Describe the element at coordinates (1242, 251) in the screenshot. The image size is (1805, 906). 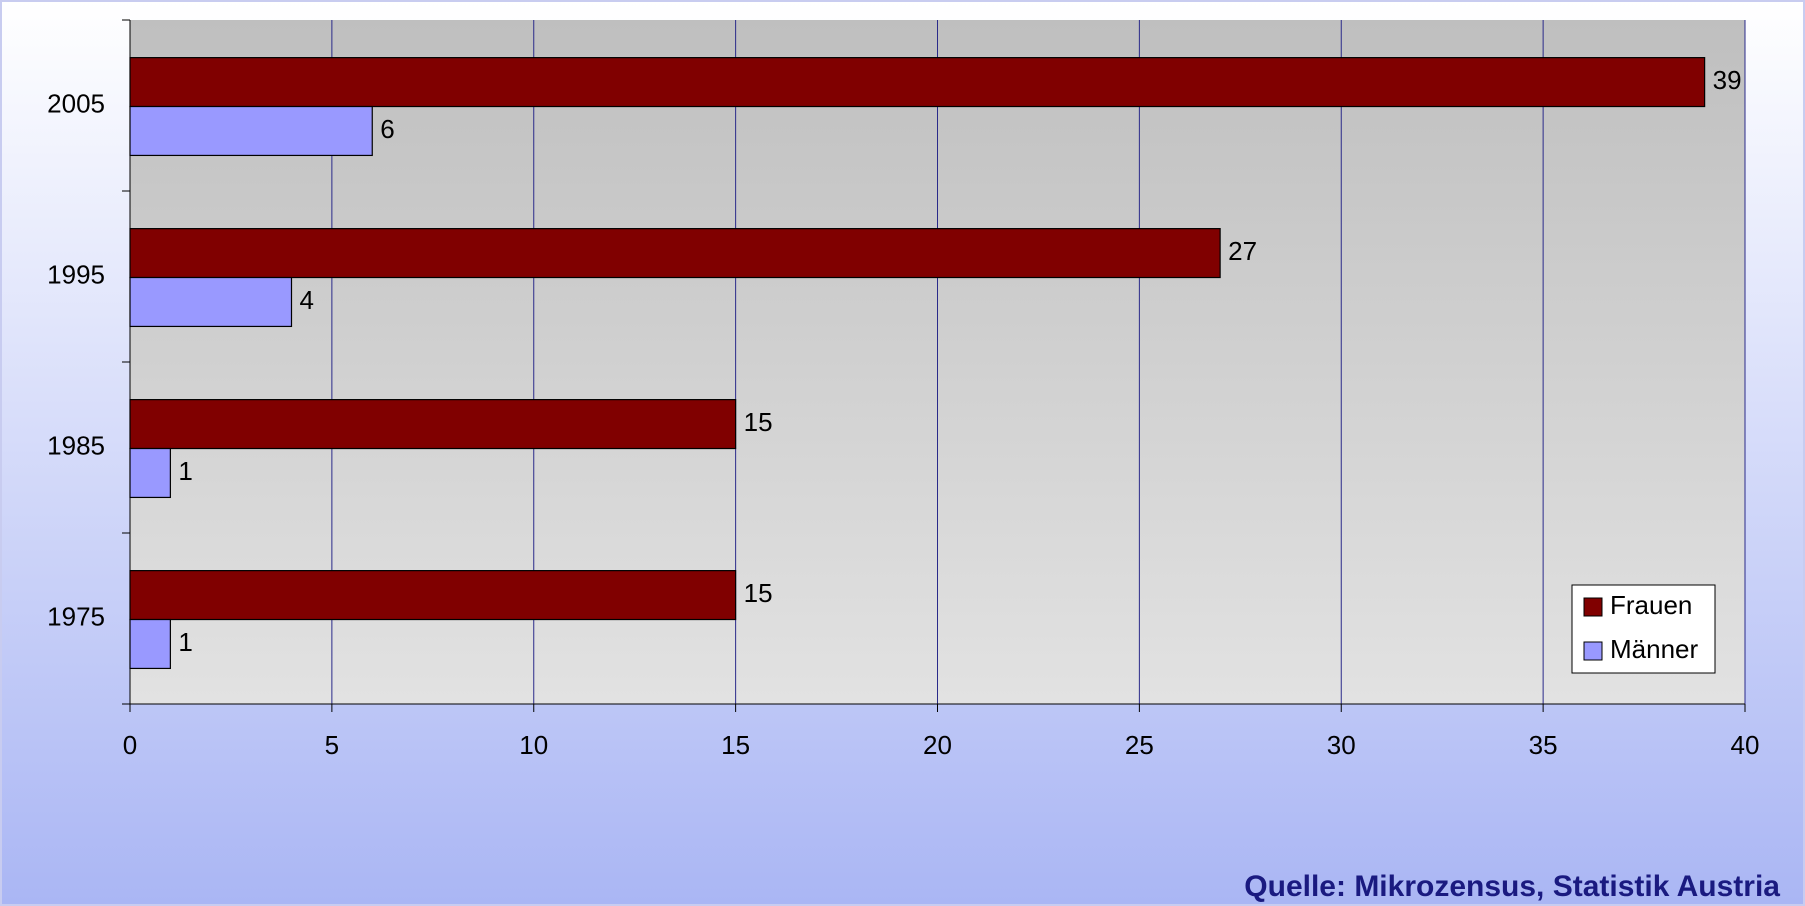
I see `data-label: 27` at that location.